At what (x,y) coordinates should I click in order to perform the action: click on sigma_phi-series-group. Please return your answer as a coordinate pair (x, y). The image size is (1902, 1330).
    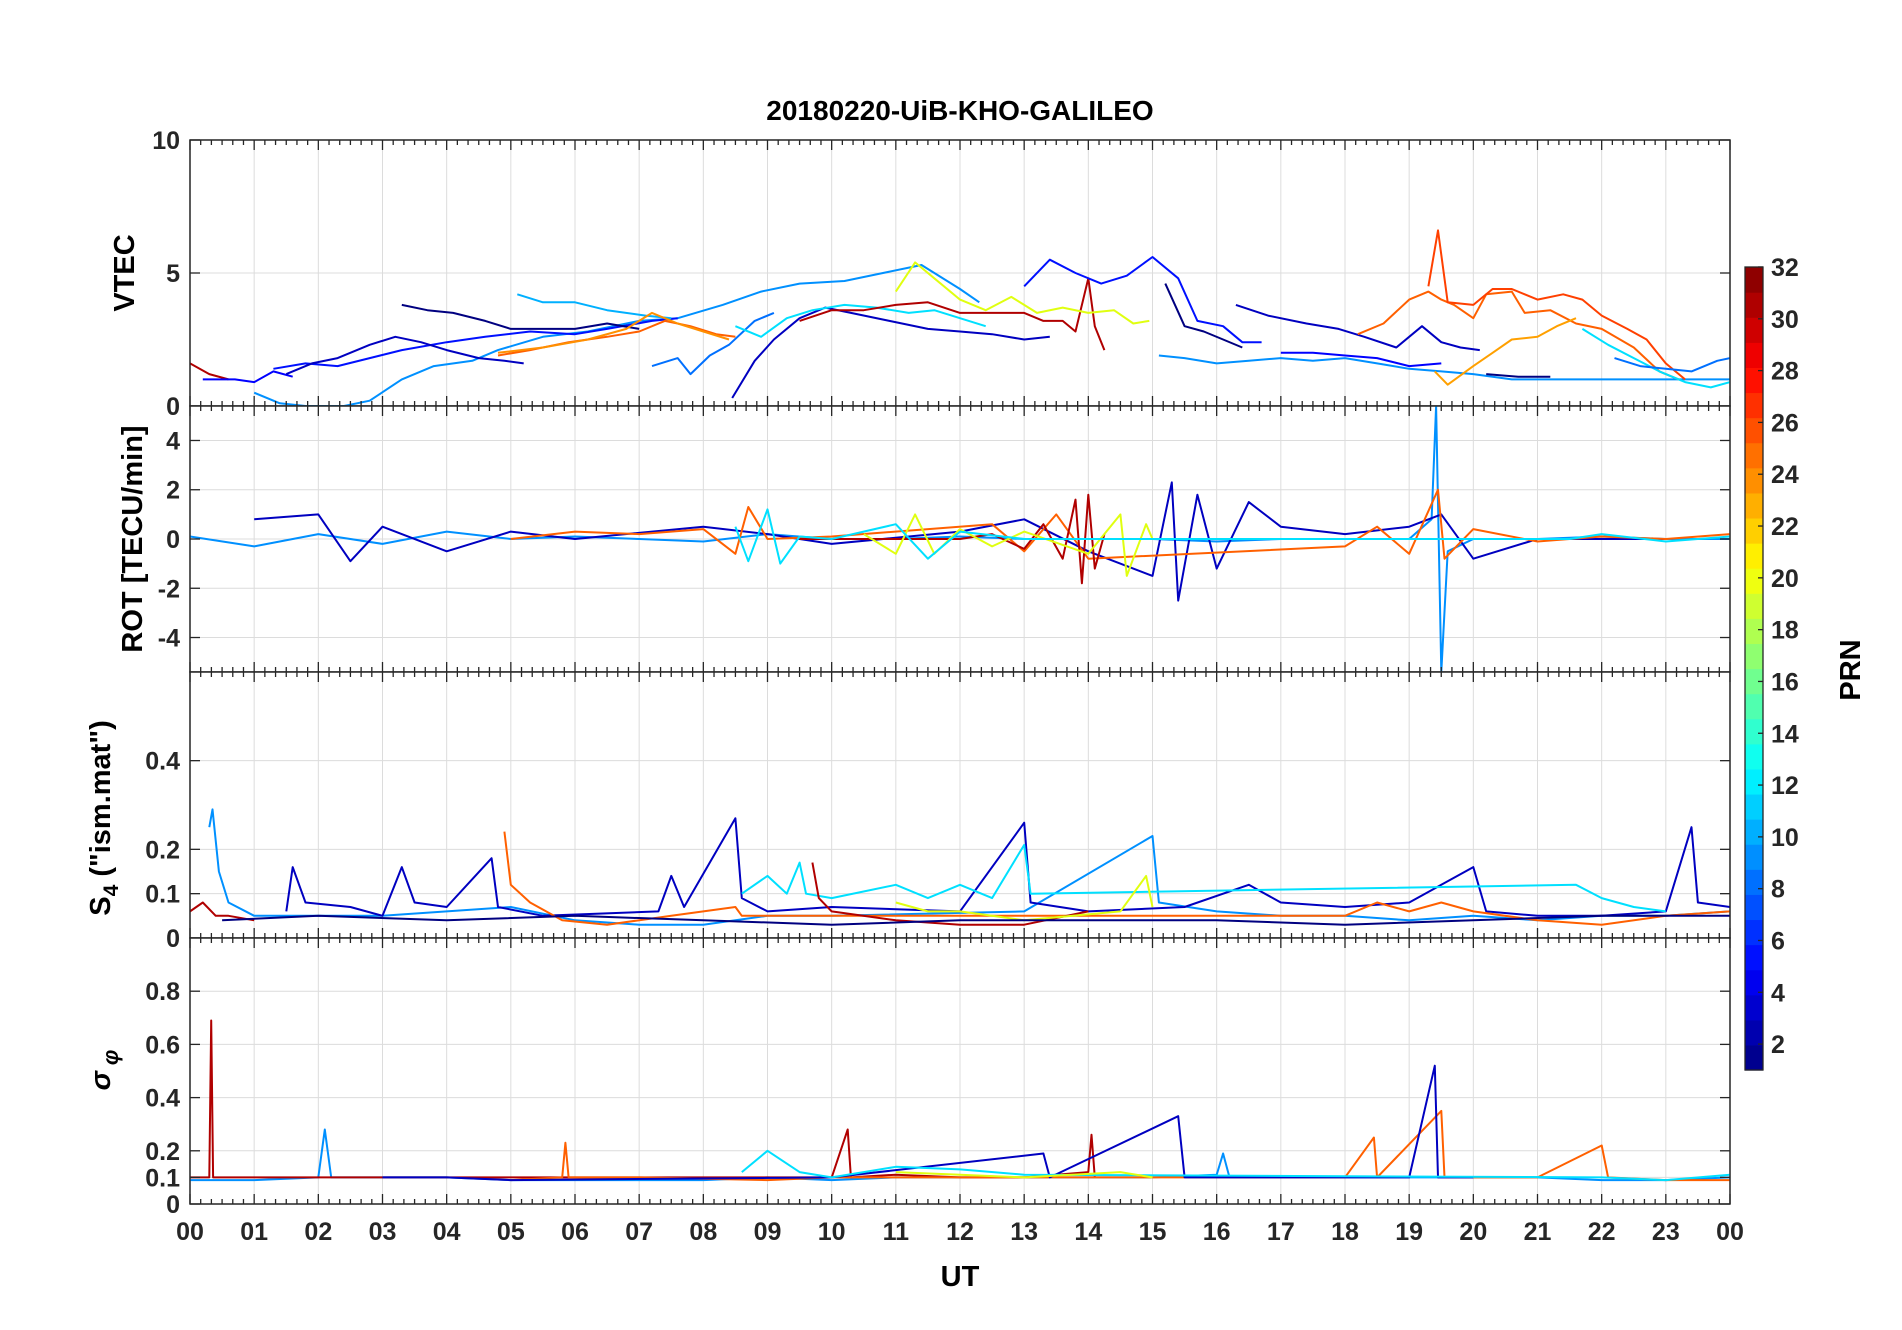
    Looking at the image, I should click on (960, 1100).